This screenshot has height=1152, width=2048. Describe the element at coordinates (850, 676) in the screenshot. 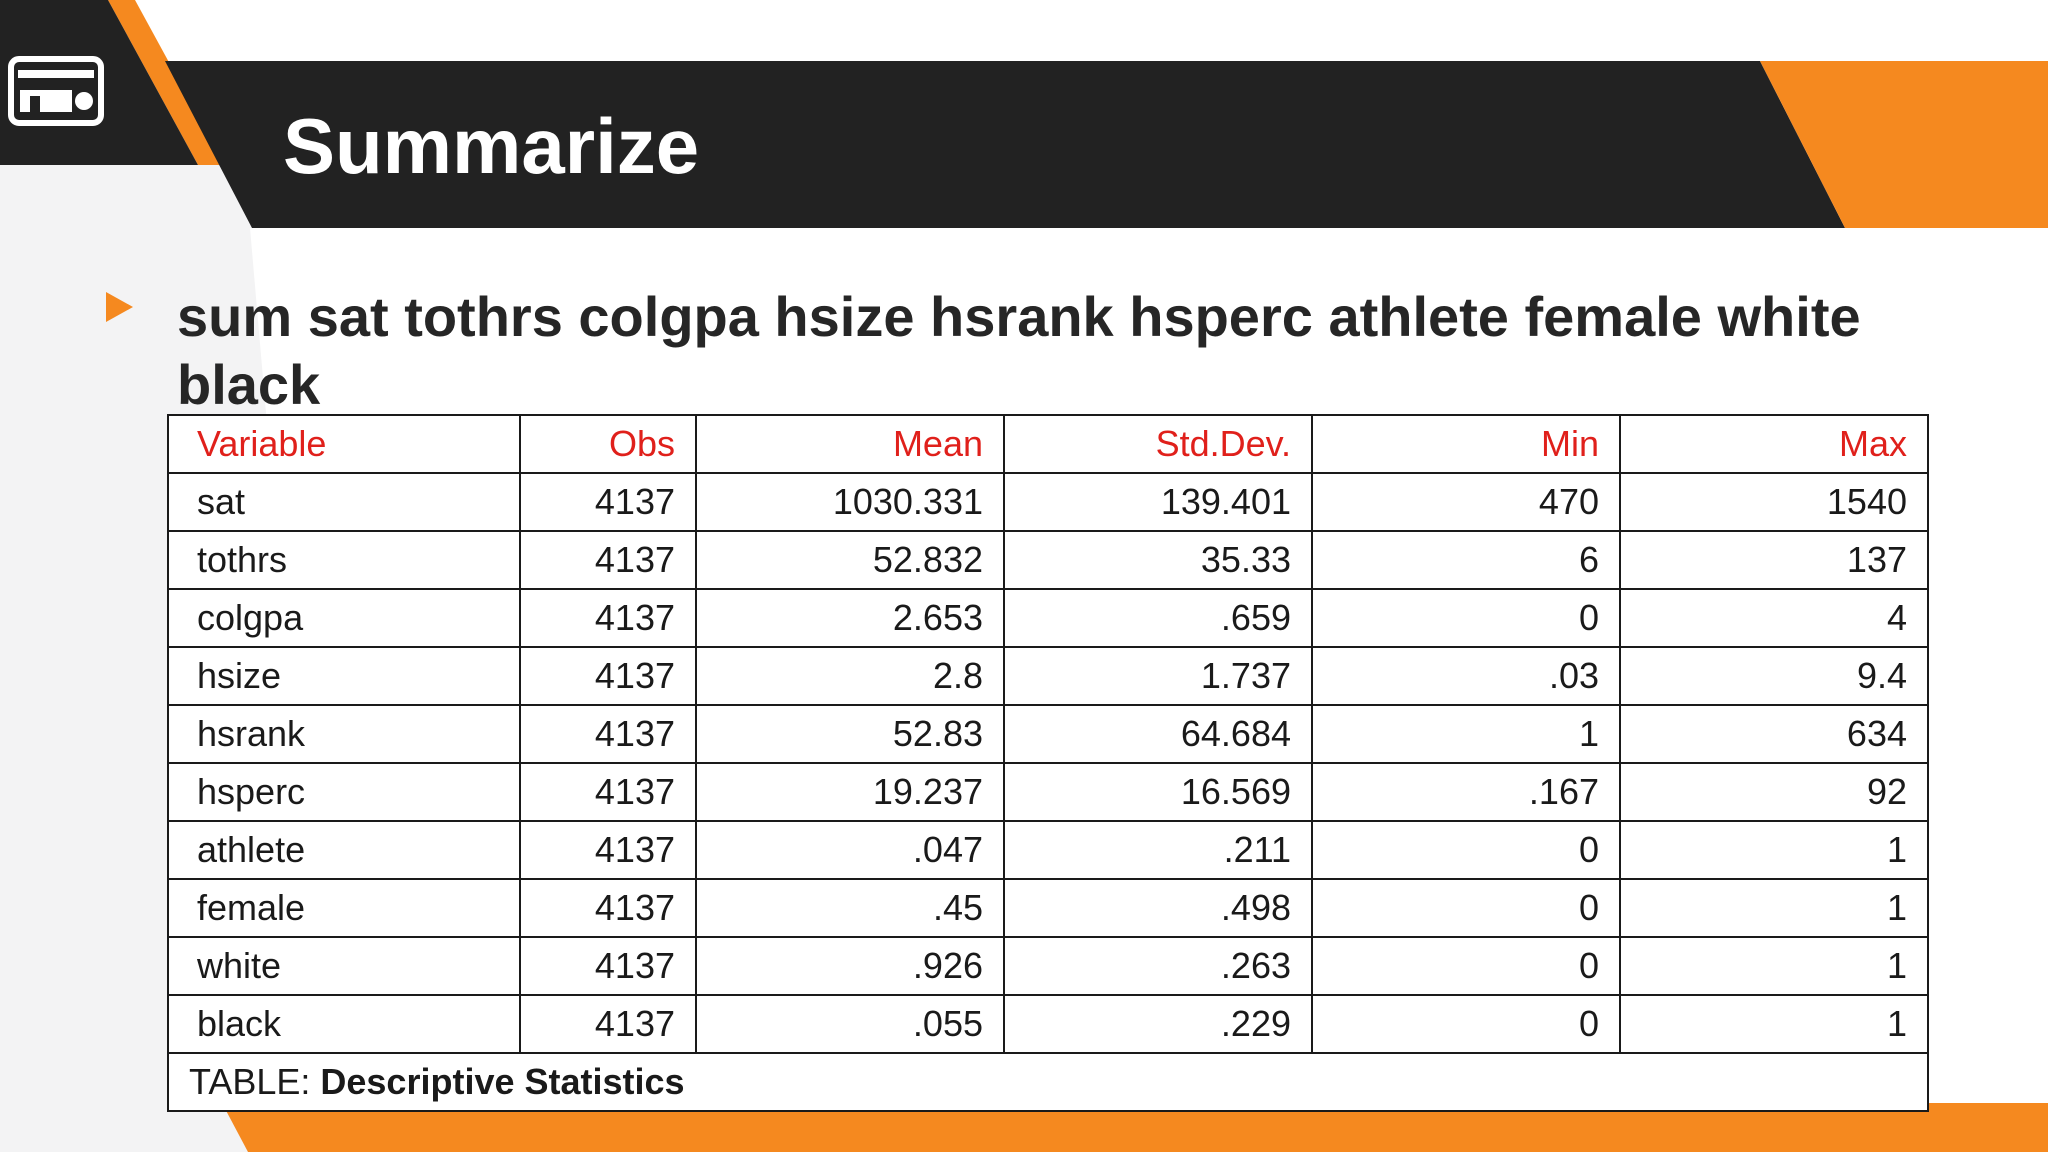

I see `mean-cell: 2.8` at that location.